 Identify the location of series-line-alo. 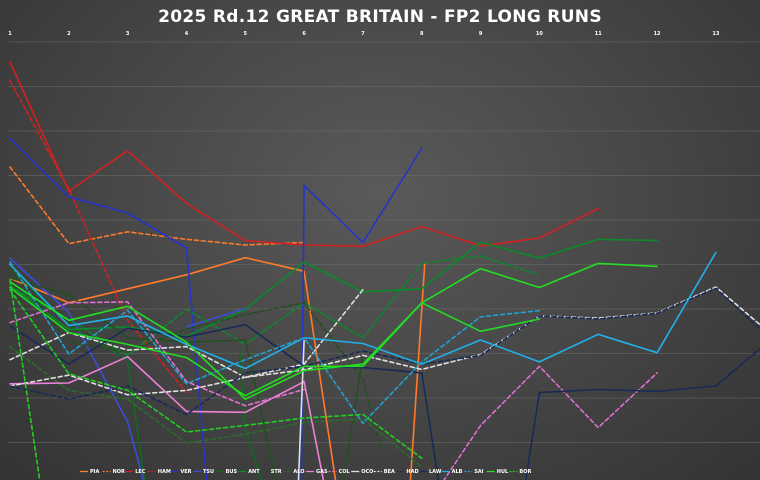
(216, 406).